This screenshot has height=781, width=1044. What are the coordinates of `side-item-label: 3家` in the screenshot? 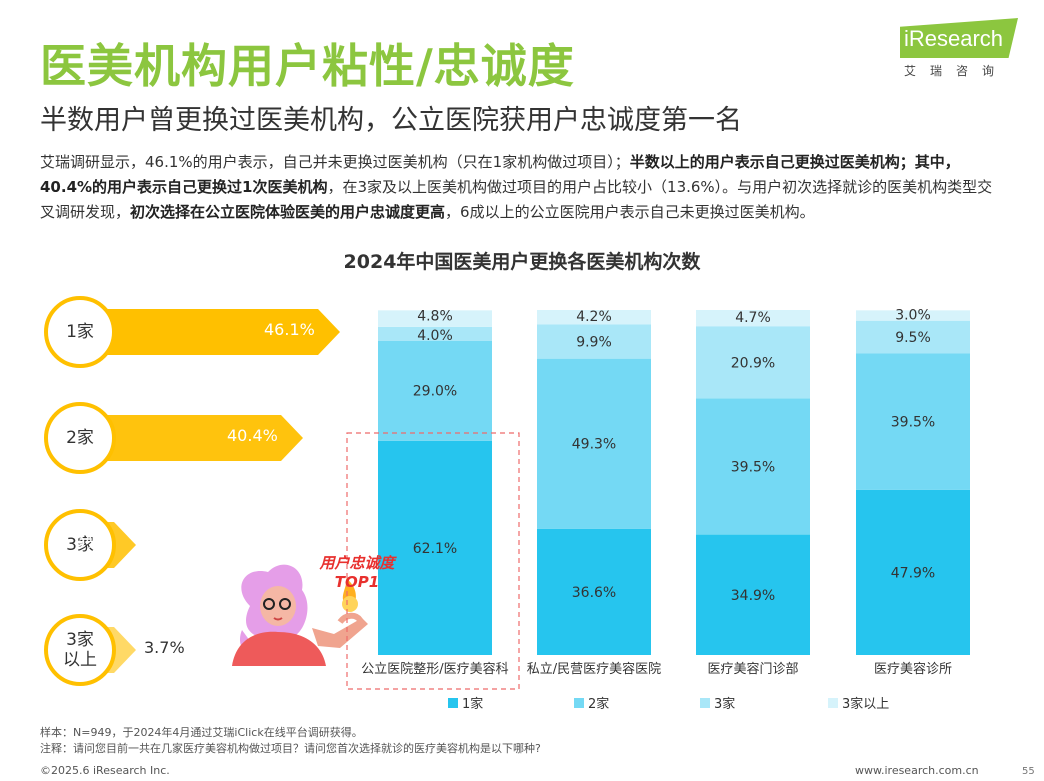 It's located at (80, 545).